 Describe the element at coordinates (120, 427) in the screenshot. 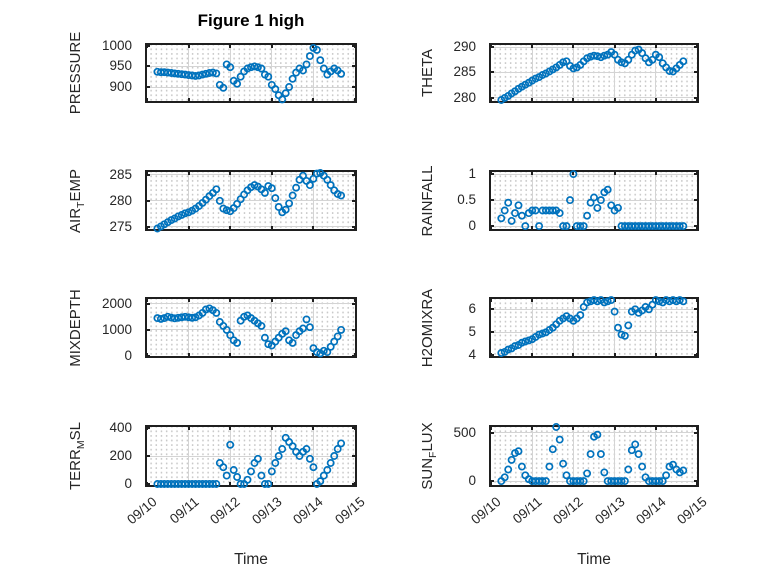

I see `y-tick-label: 400` at that location.